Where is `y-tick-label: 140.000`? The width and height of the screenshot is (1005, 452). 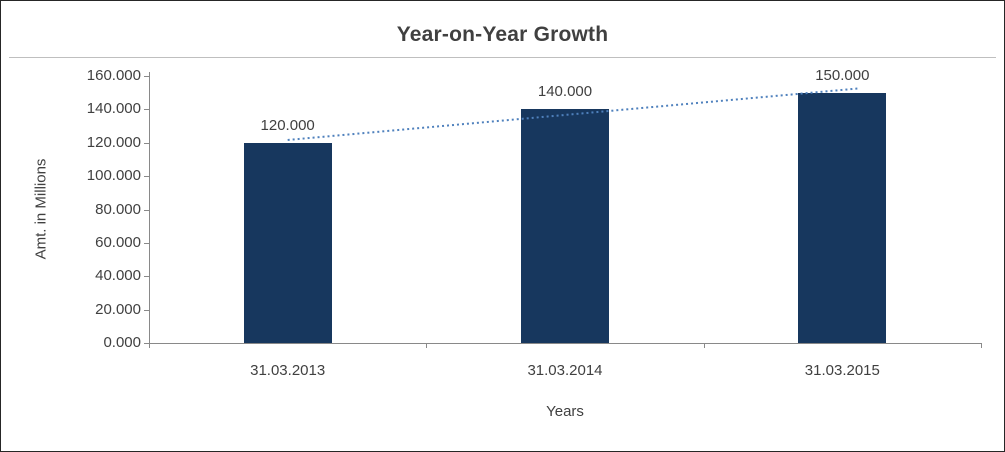 y-tick-label: 140.000 is located at coordinates (113, 109).